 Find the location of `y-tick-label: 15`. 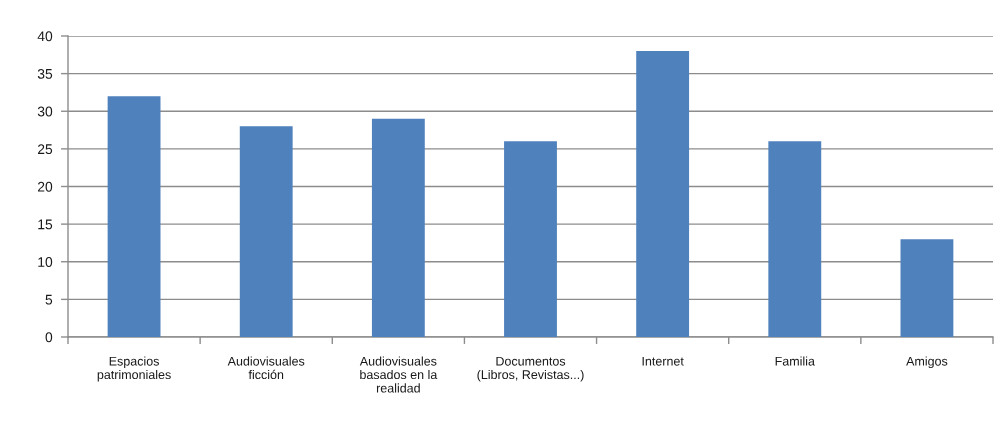

y-tick-label: 15 is located at coordinates (45, 224).